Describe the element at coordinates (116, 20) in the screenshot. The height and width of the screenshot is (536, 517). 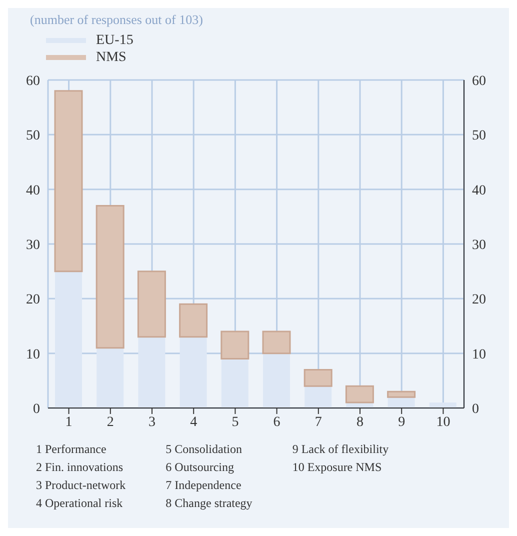
I see `chart-title: (number of responses out of 103)` at that location.